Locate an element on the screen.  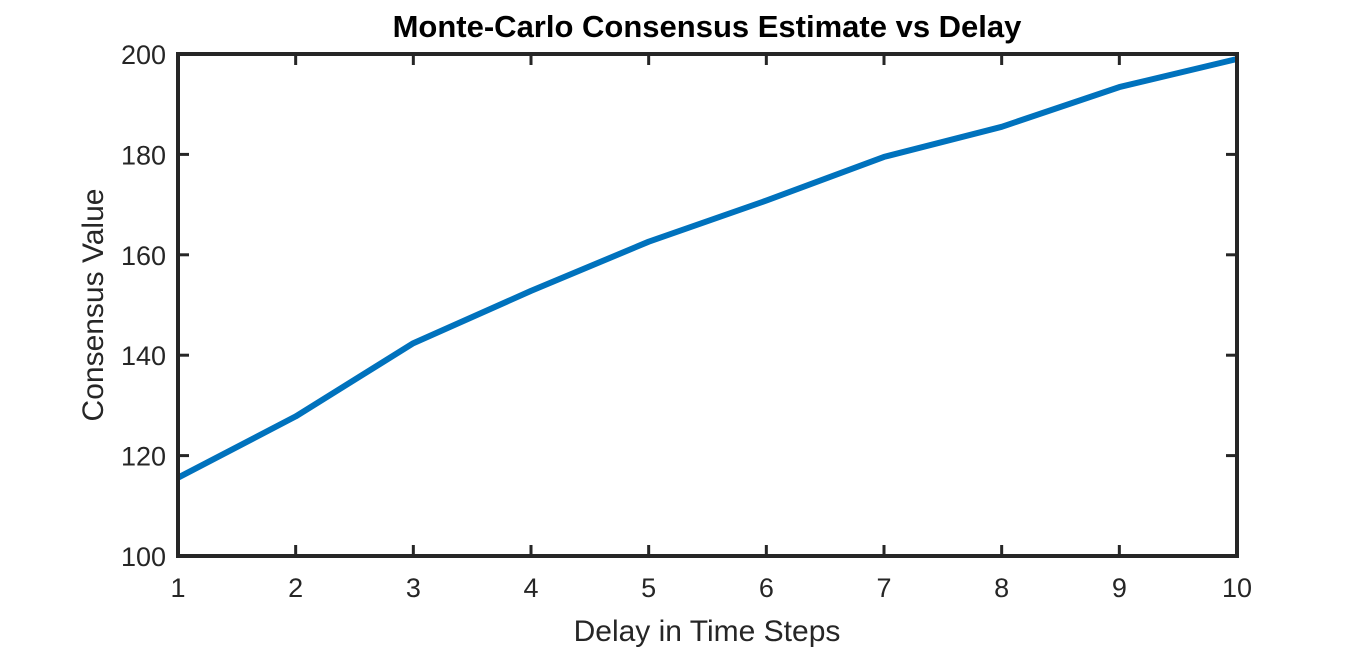
x-tick-label: 5 is located at coordinates (648, 588).